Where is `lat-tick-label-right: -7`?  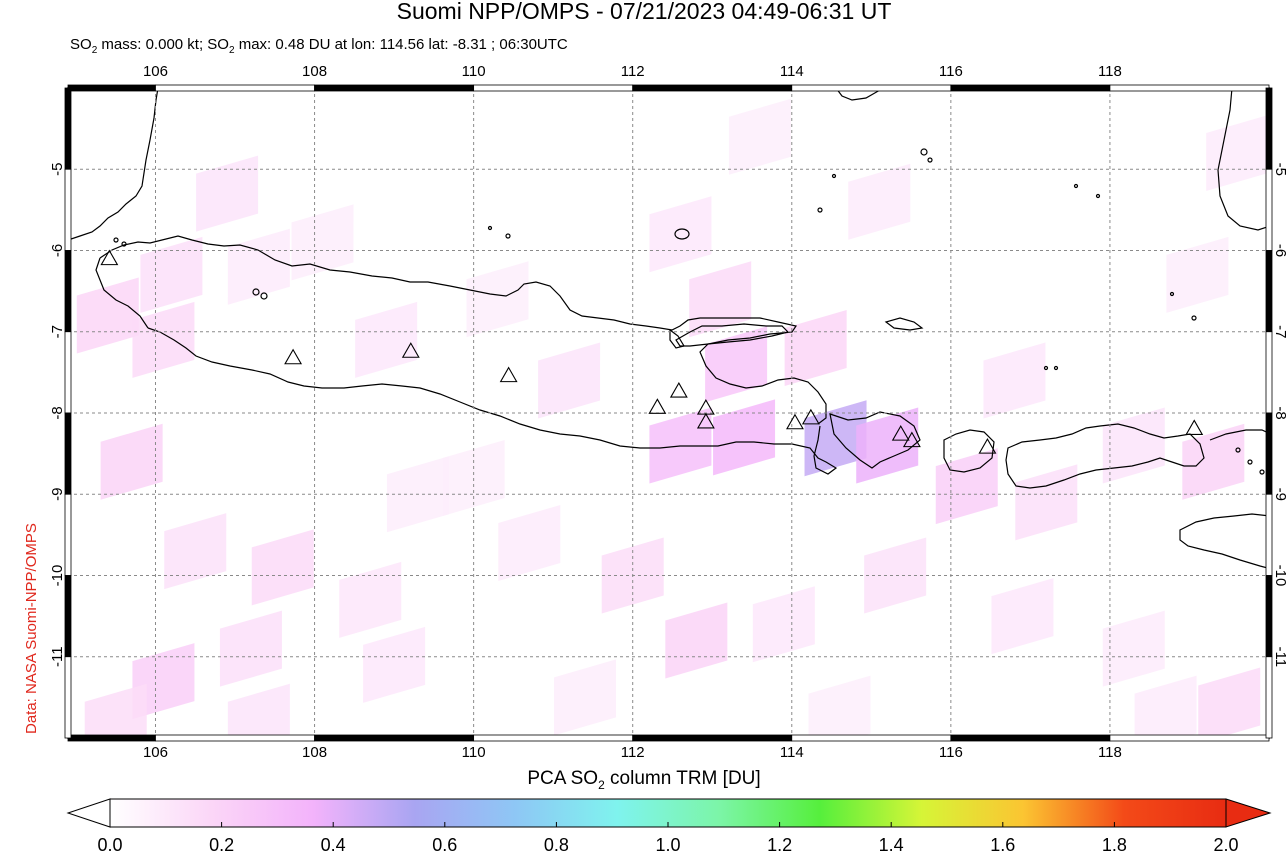
lat-tick-label-right: -7 is located at coordinates (1280, 331).